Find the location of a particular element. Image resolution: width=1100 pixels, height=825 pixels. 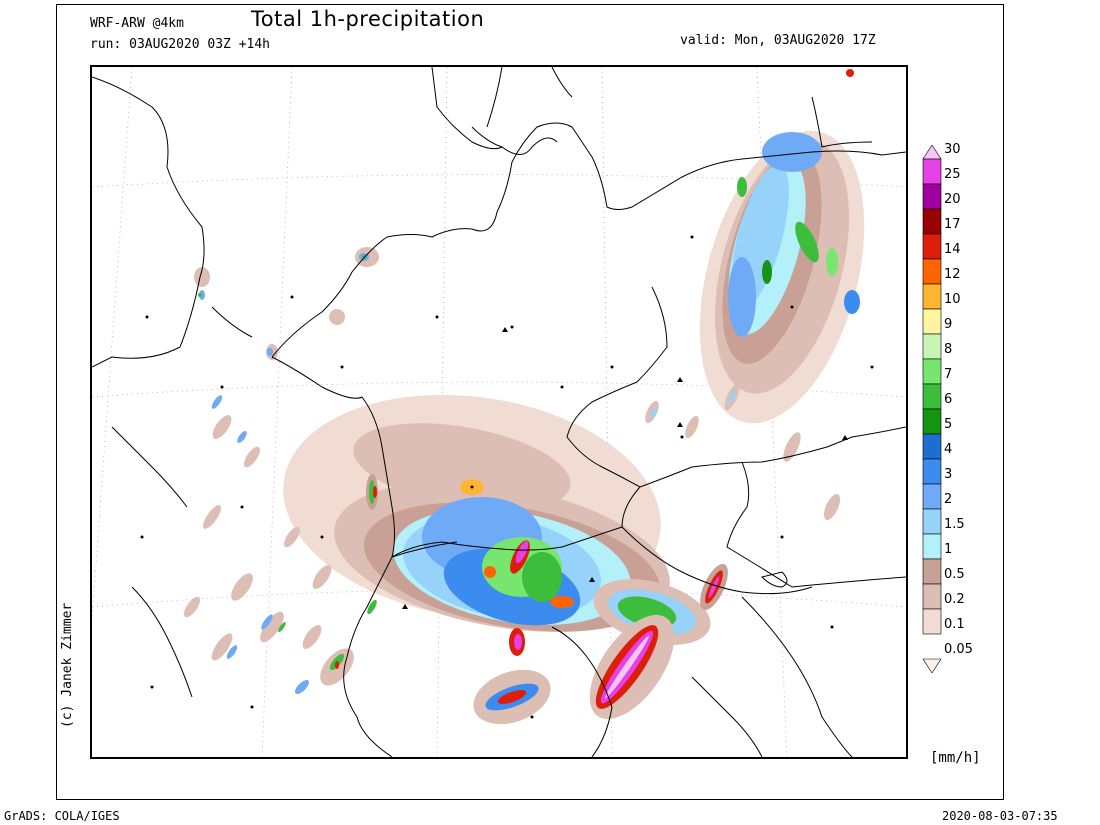

legend-level-label: 9 is located at coordinates (948, 324).